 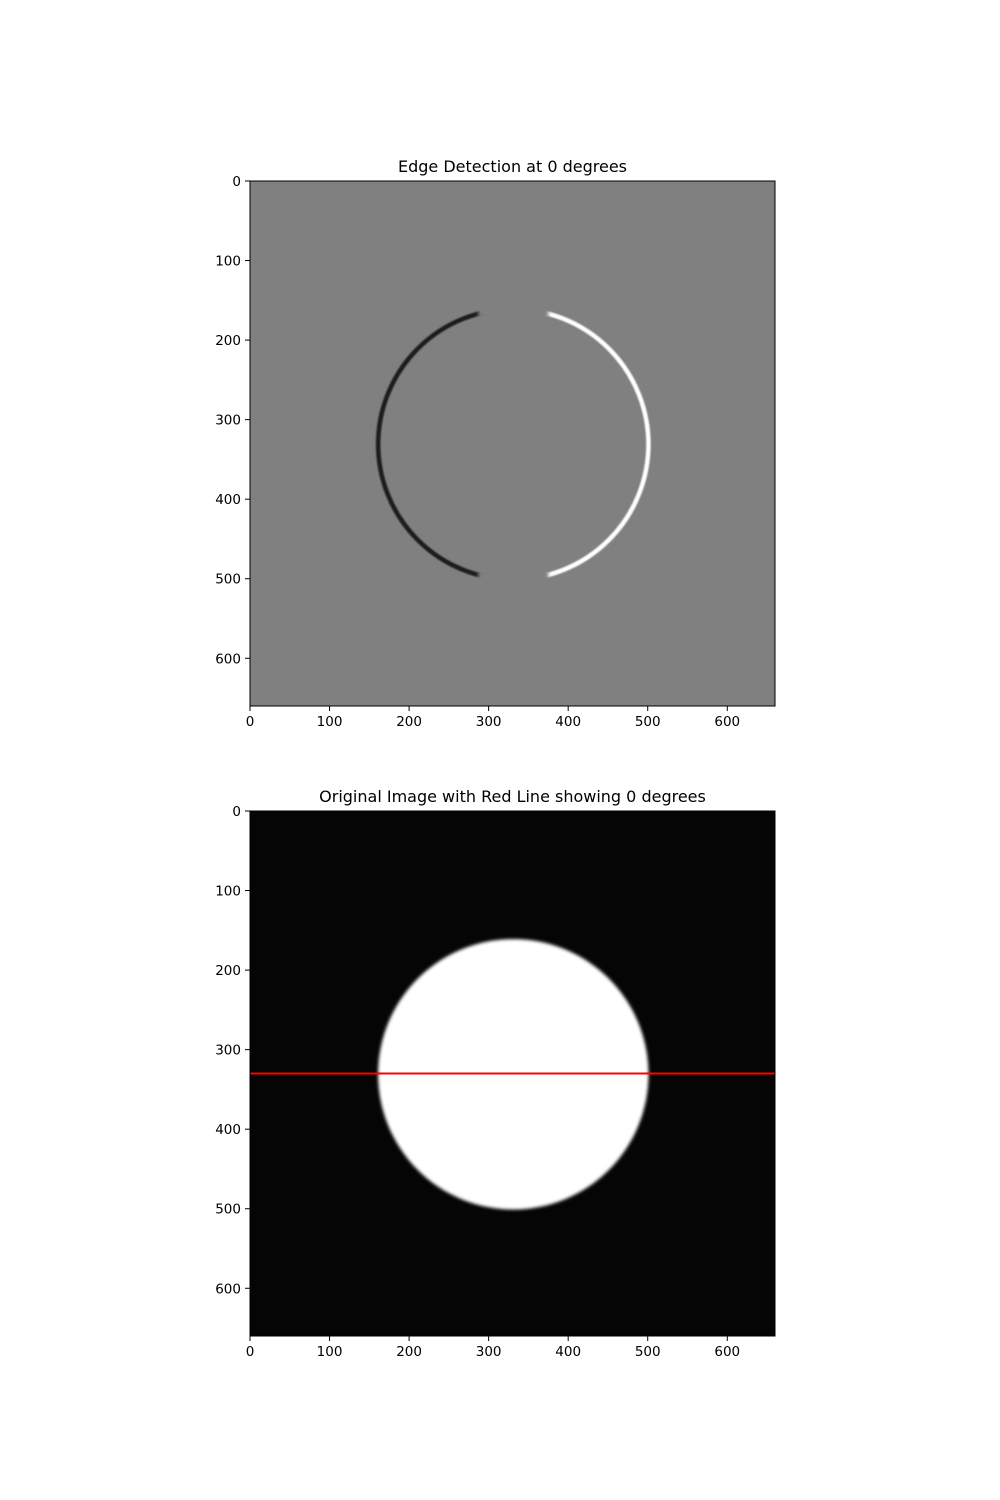 What do you see at coordinates (513, 578) in the screenshot?
I see `edge-fade-bottom` at bounding box center [513, 578].